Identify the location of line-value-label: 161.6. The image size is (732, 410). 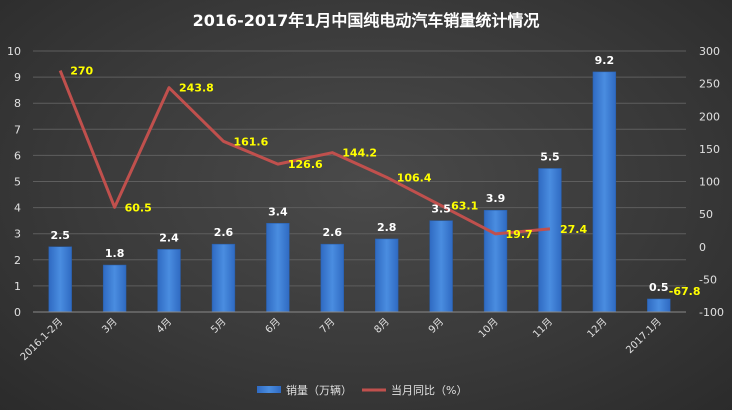
(250, 141).